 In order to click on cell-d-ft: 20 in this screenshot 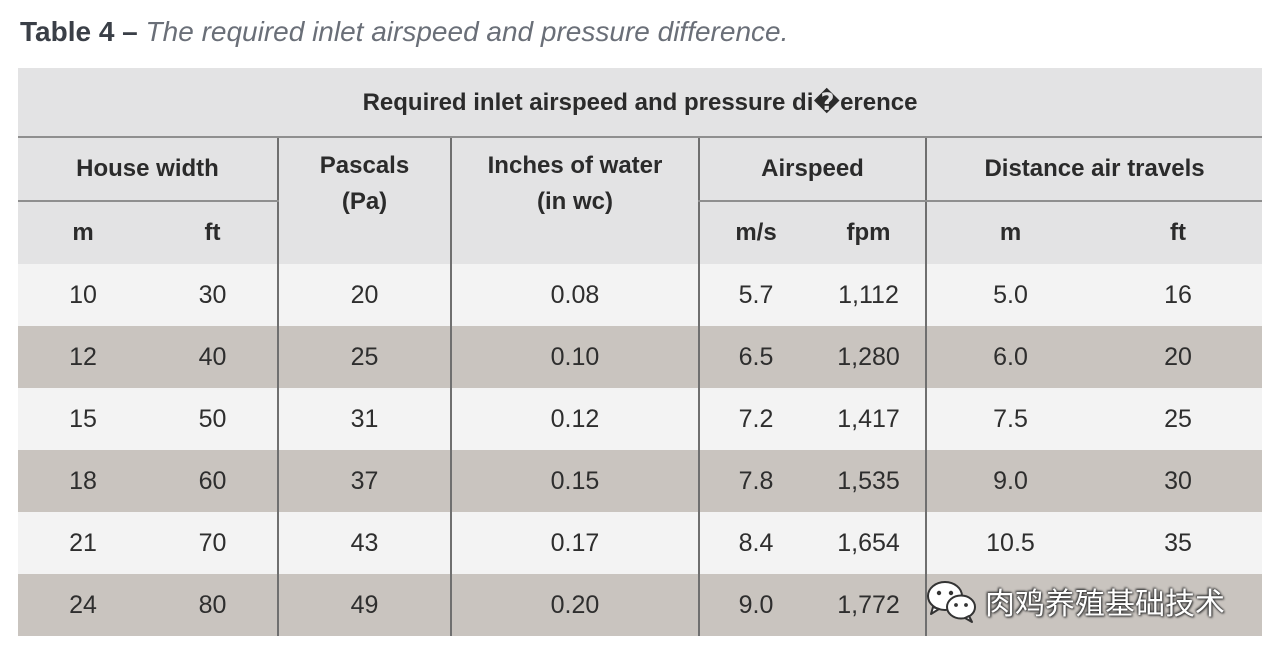, I will do `click(1178, 357)`.